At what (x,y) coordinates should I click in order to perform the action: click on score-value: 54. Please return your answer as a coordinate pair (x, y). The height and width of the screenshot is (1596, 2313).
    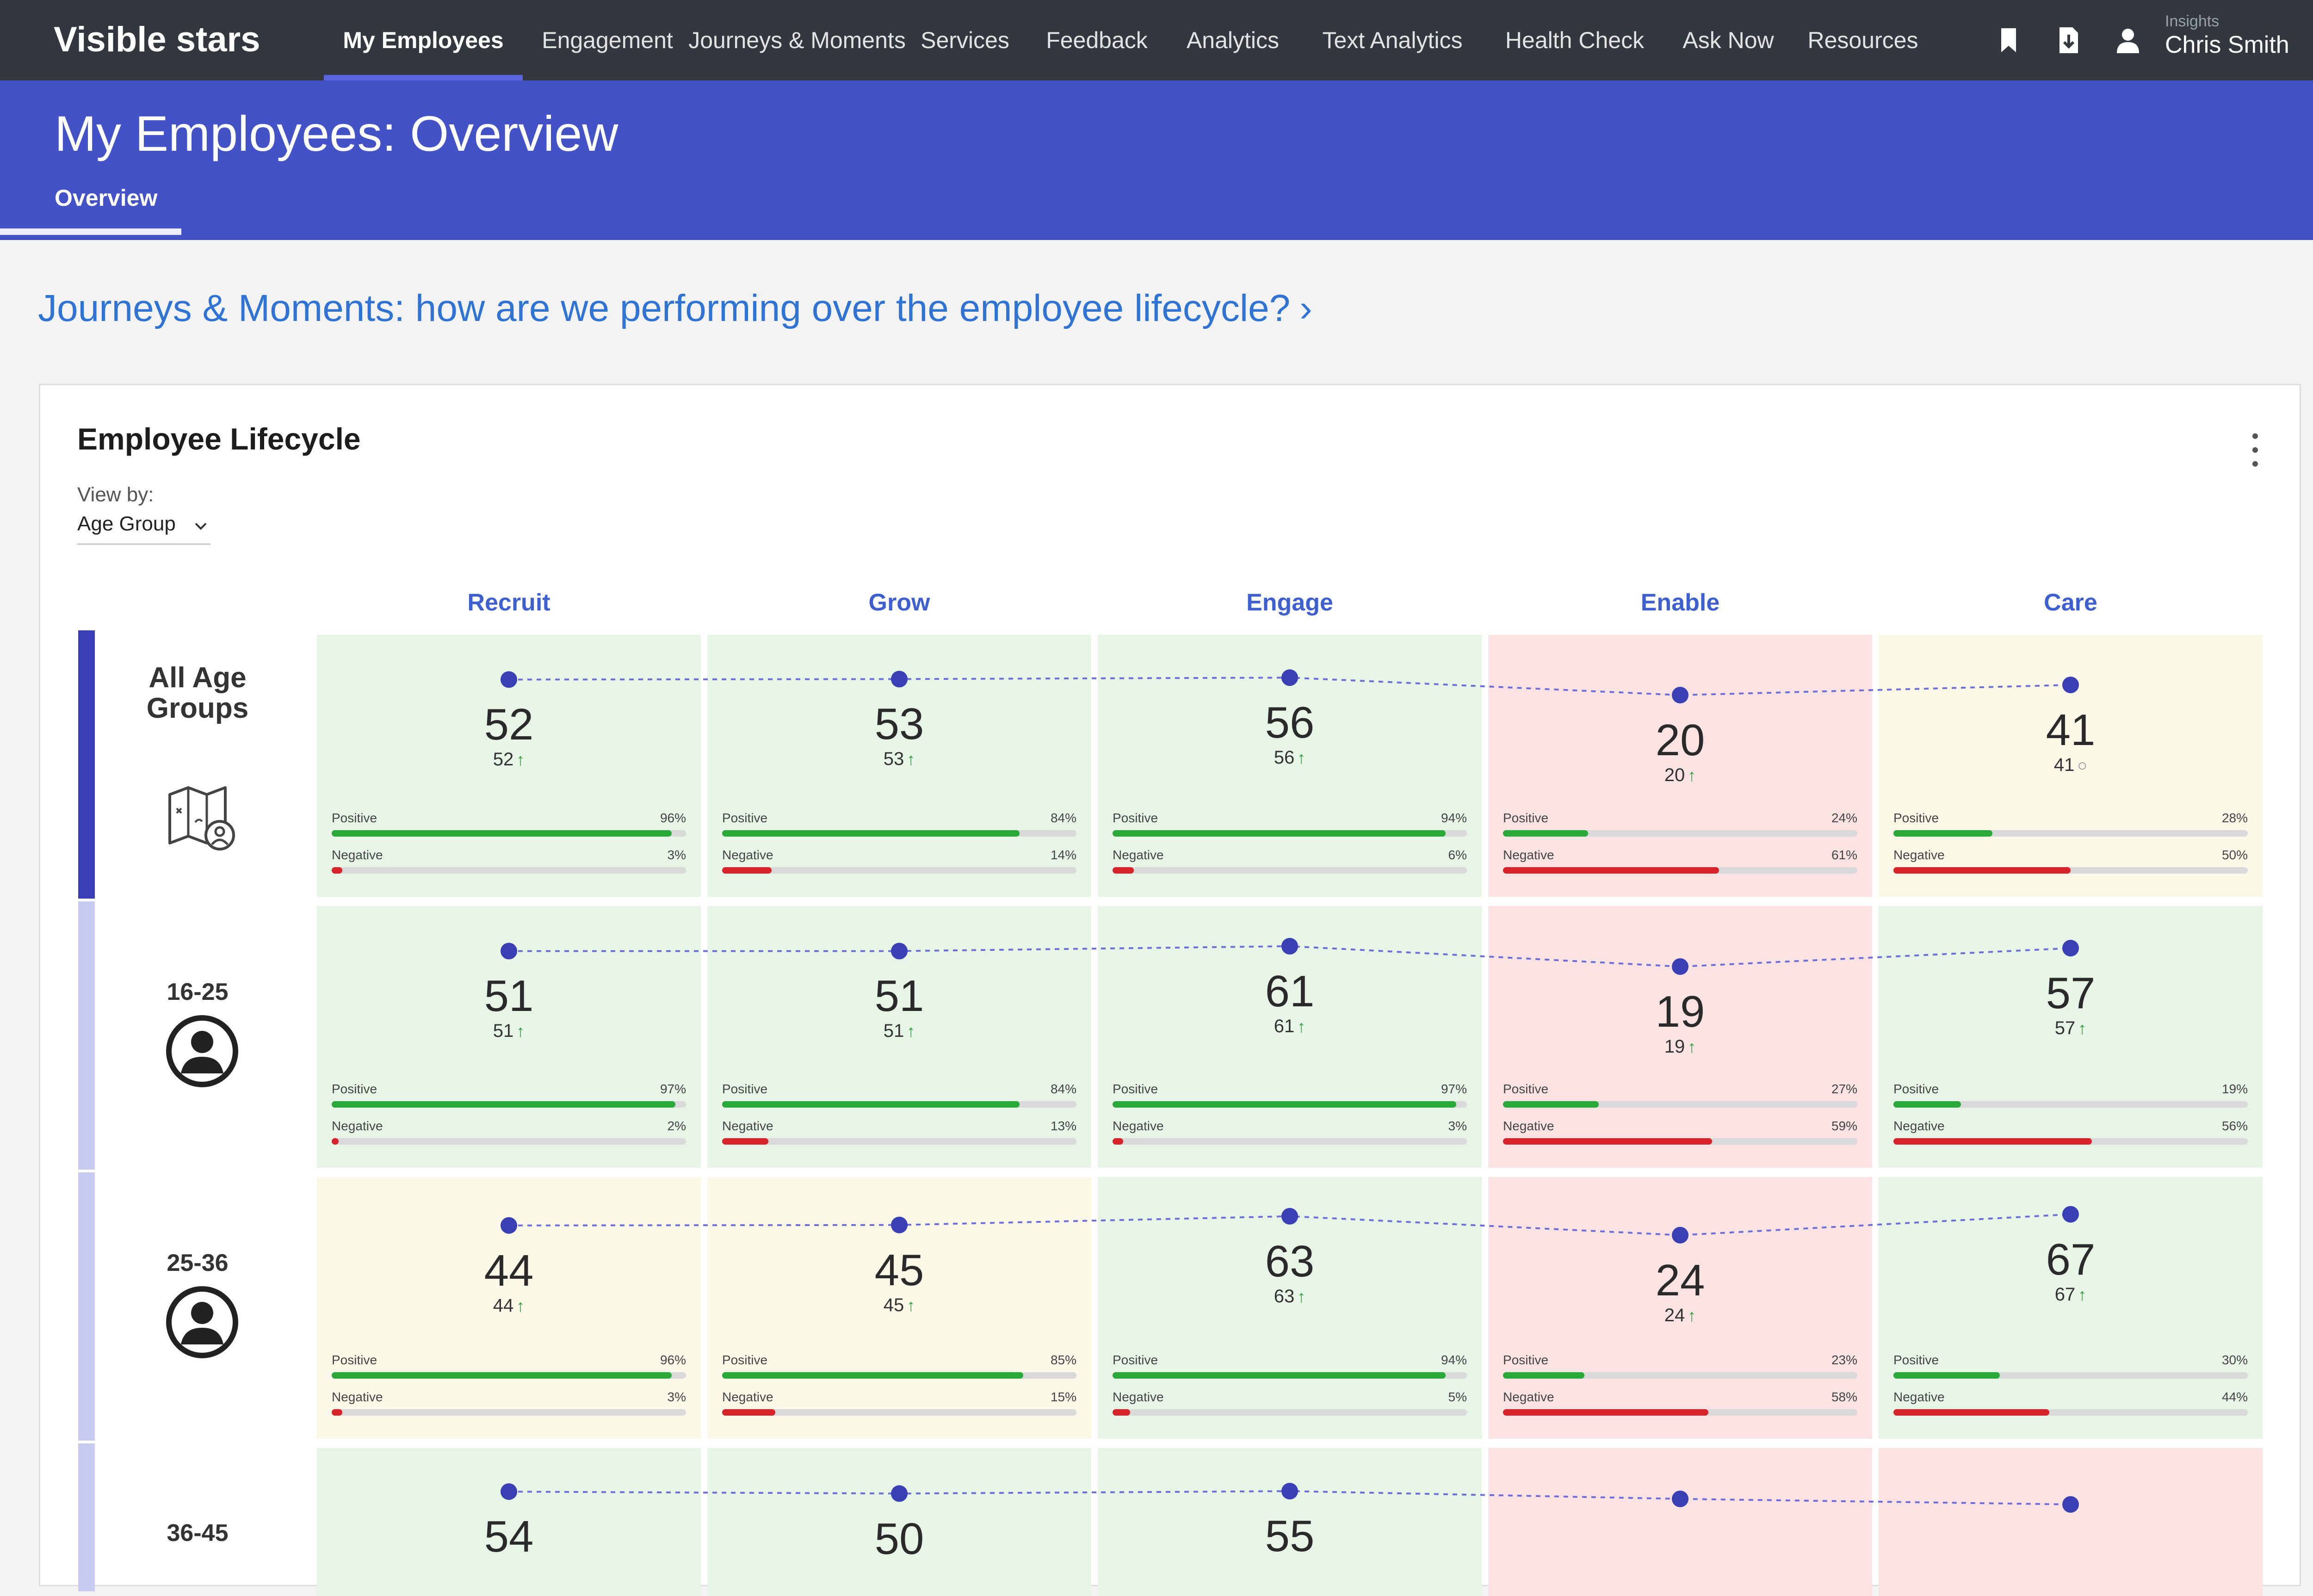
    Looking at the image, I should click on (509, 1537).